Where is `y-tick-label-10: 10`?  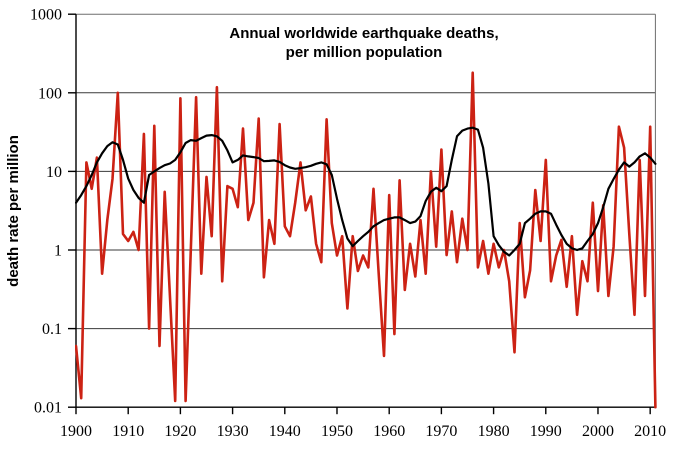 y-tick-label-10: 10 is located at coordinates (54, 172).